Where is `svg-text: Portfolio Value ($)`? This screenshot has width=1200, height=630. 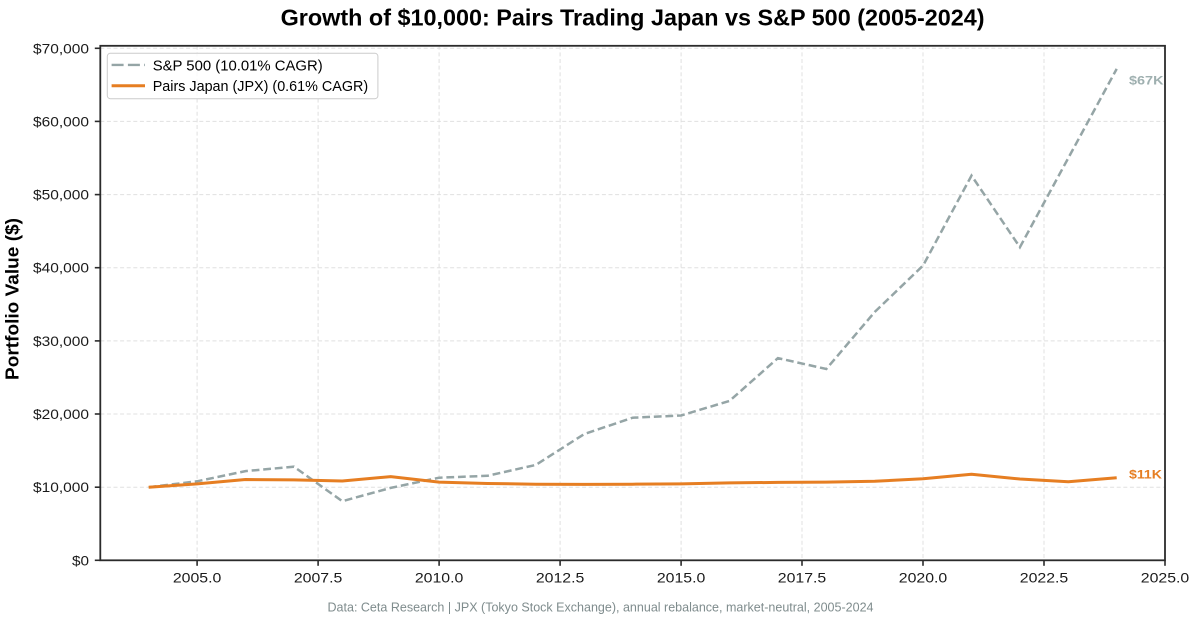
svg-text: Portfolio Value ($) is located at coordinates (12, 299).